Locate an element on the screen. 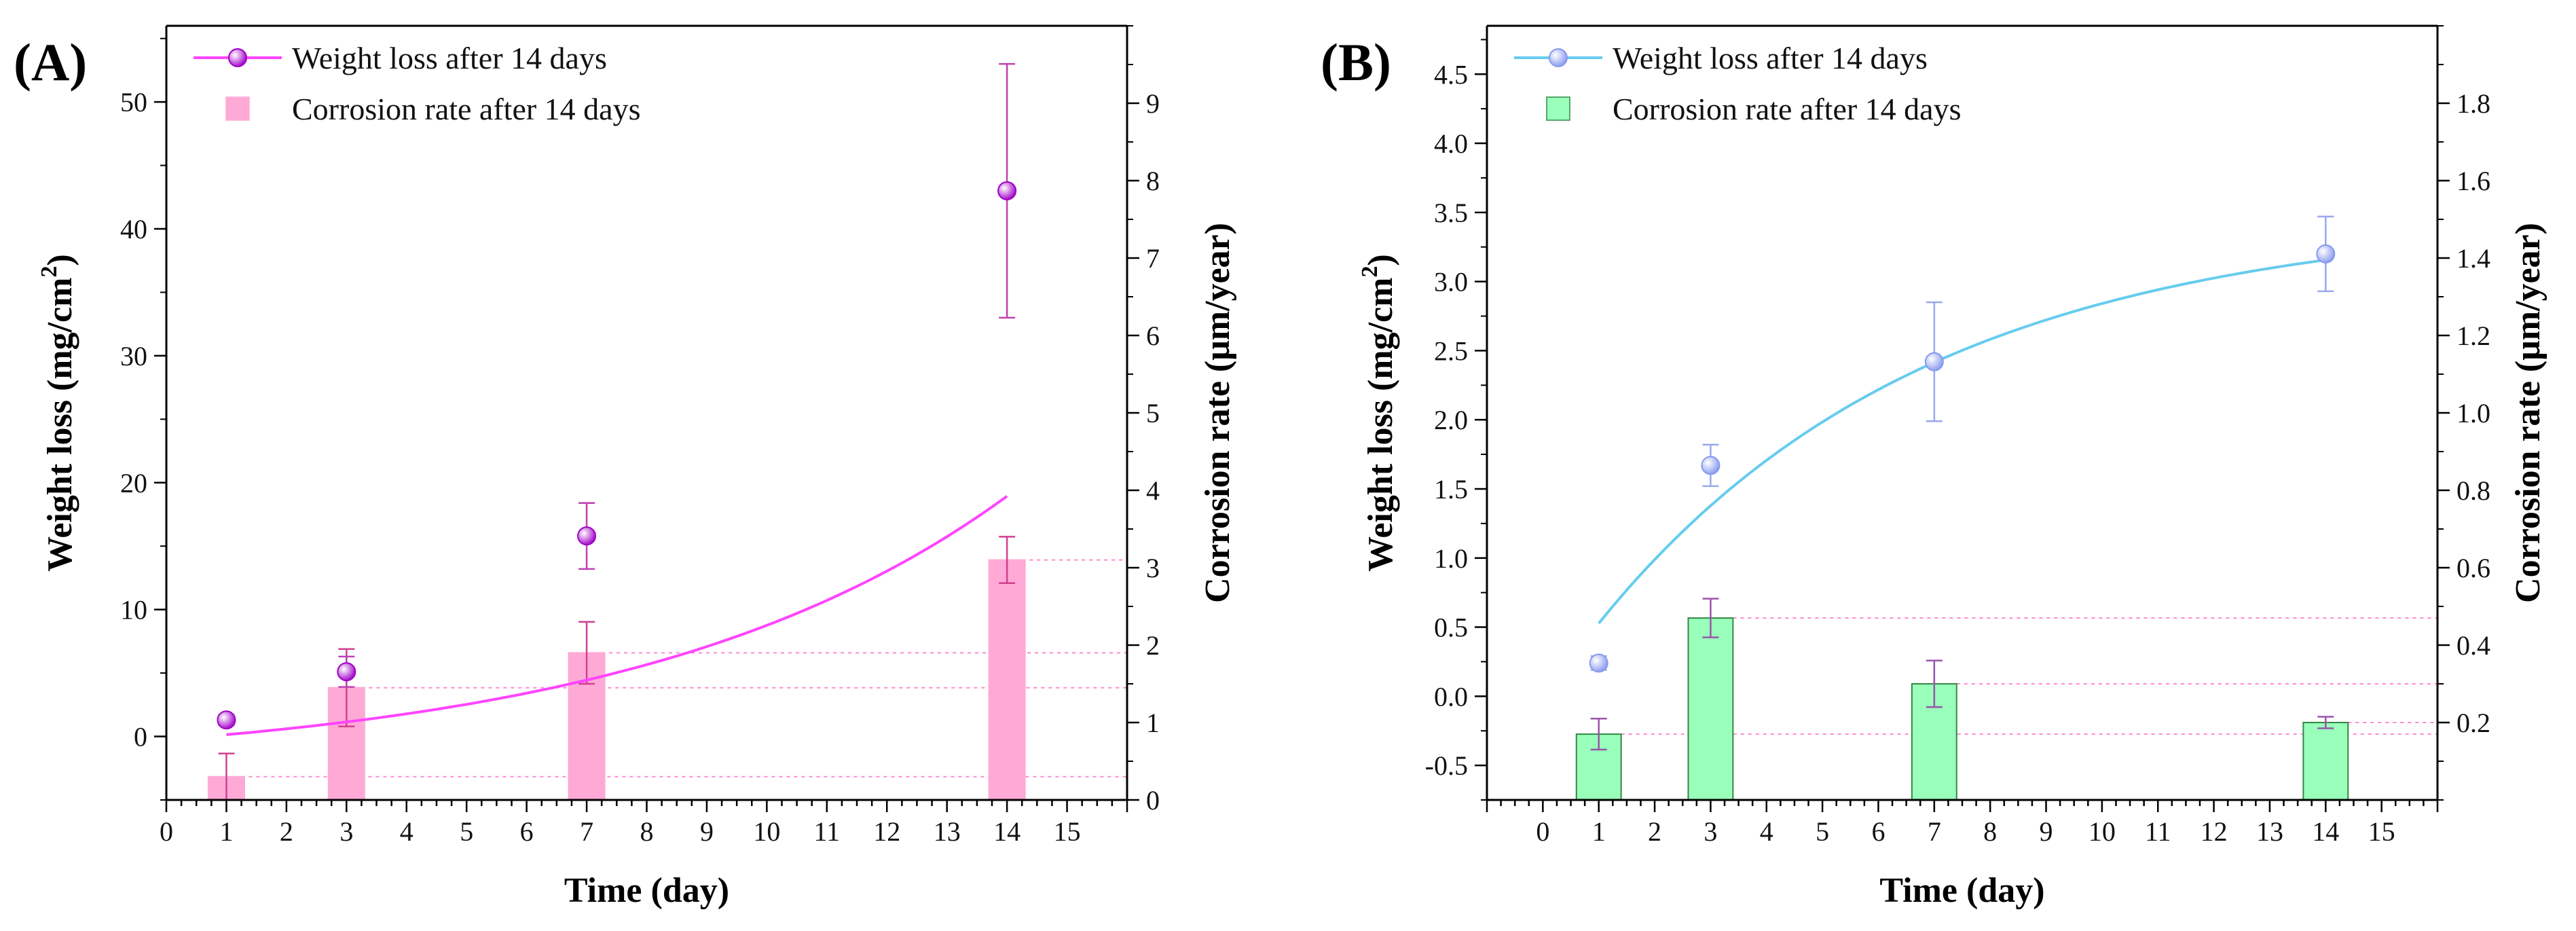 This screenshot has height=931, width=2576. y-tick-label: 10 is located at coordinates (133, 610).